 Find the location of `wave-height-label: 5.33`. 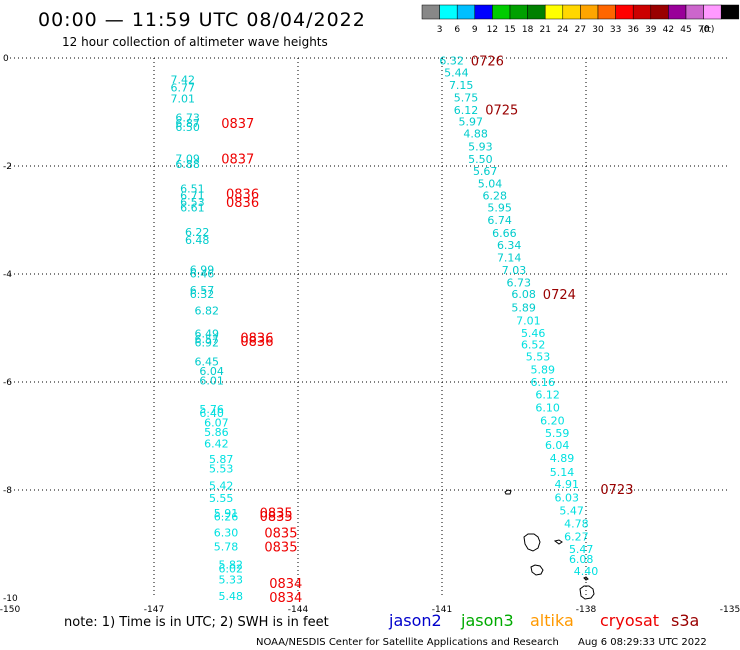

wave-height-label: 5.33 is located at coordinates (231, 580).